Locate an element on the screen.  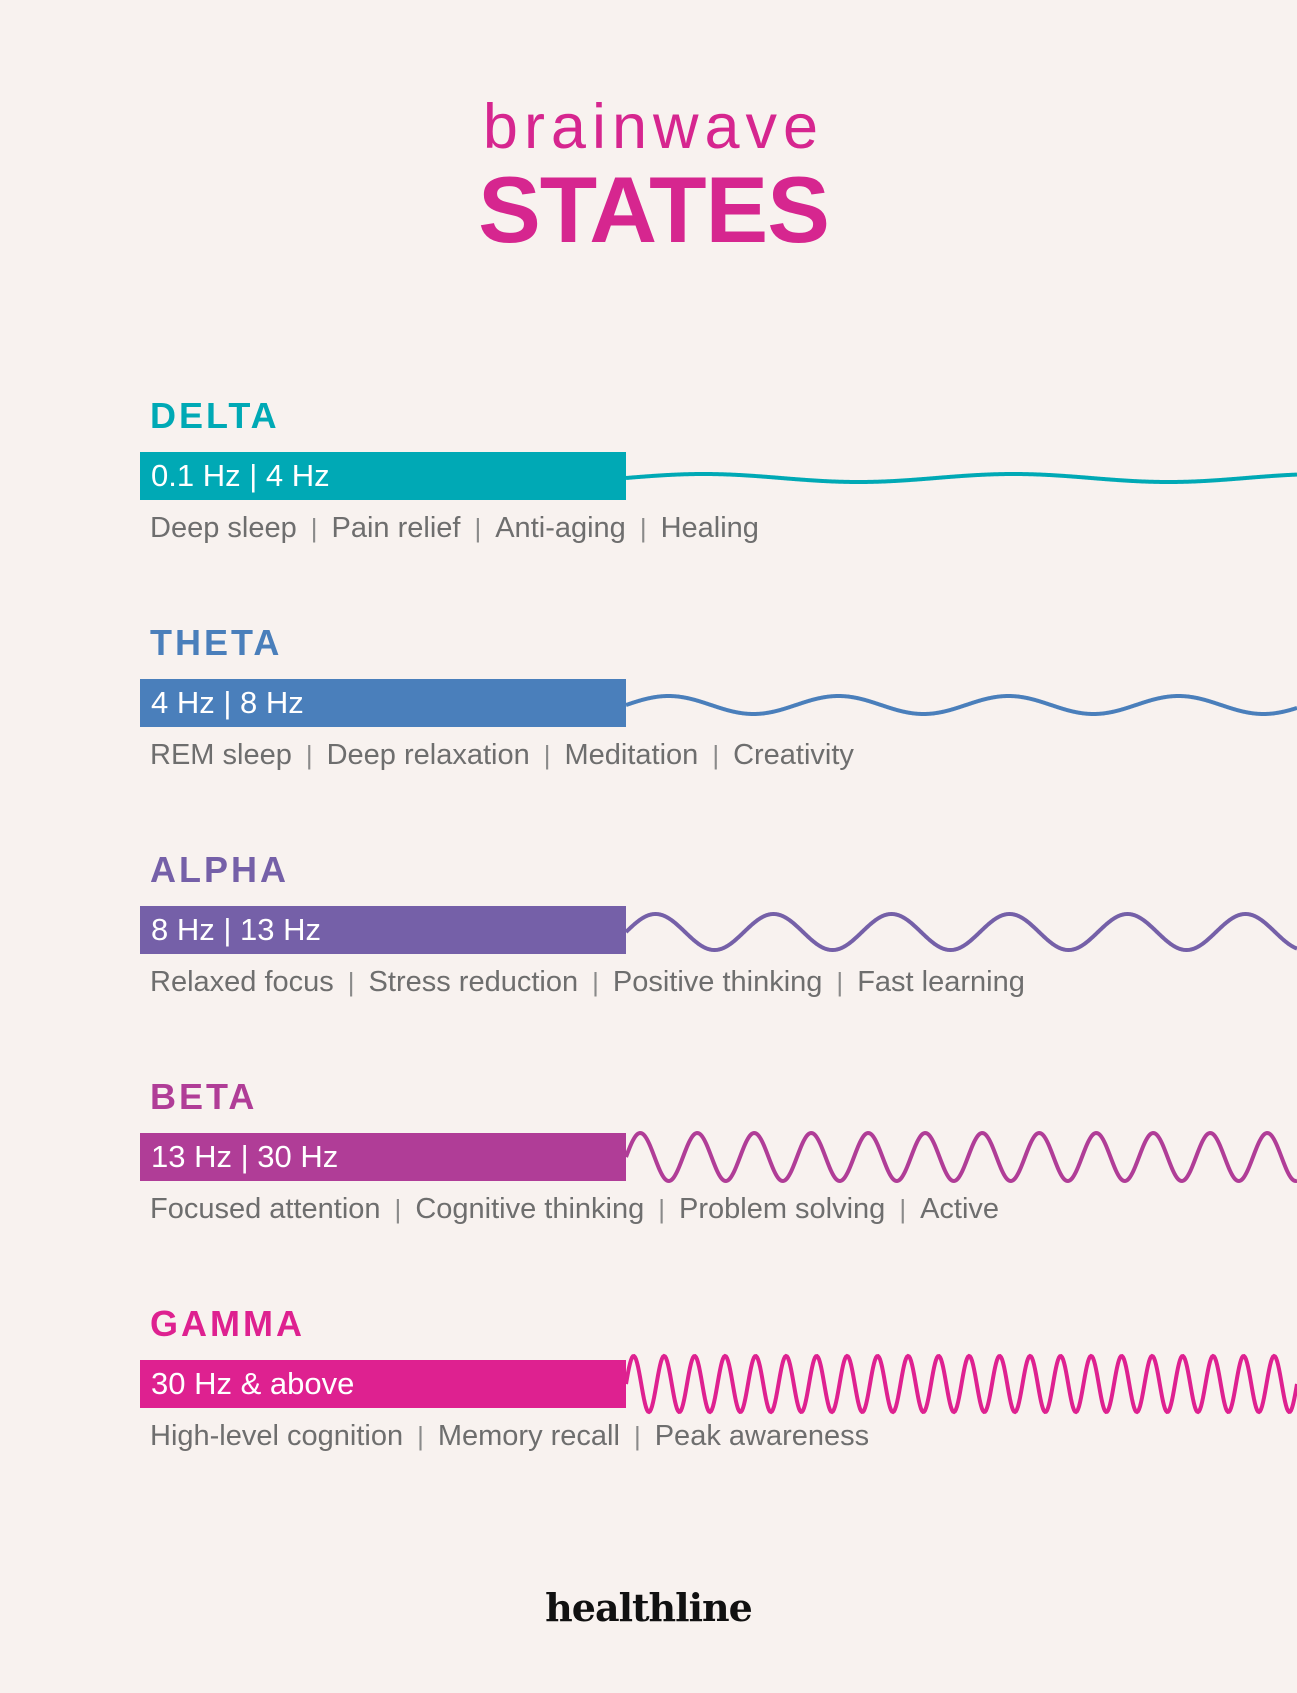
benefit: Fast learning is located at coordinates (941, 982).